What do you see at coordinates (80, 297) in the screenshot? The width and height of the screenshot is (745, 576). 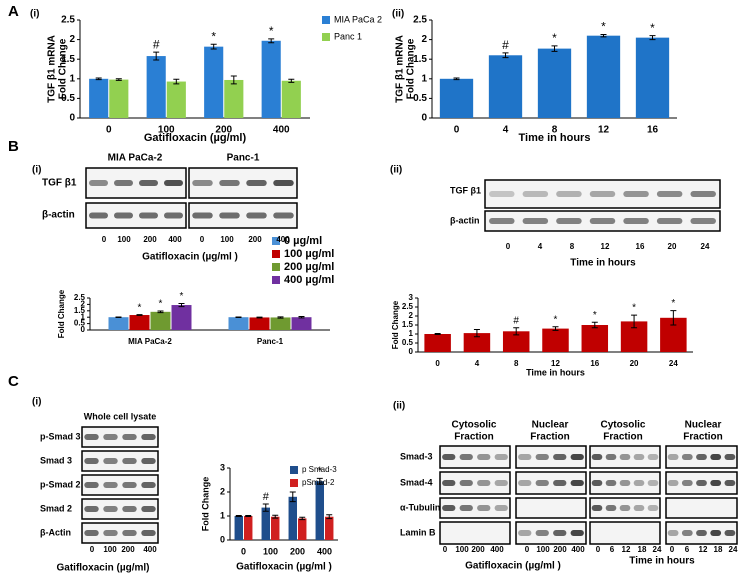 I see `y-tick-label: 2.5` at bounding box center [80, 297].